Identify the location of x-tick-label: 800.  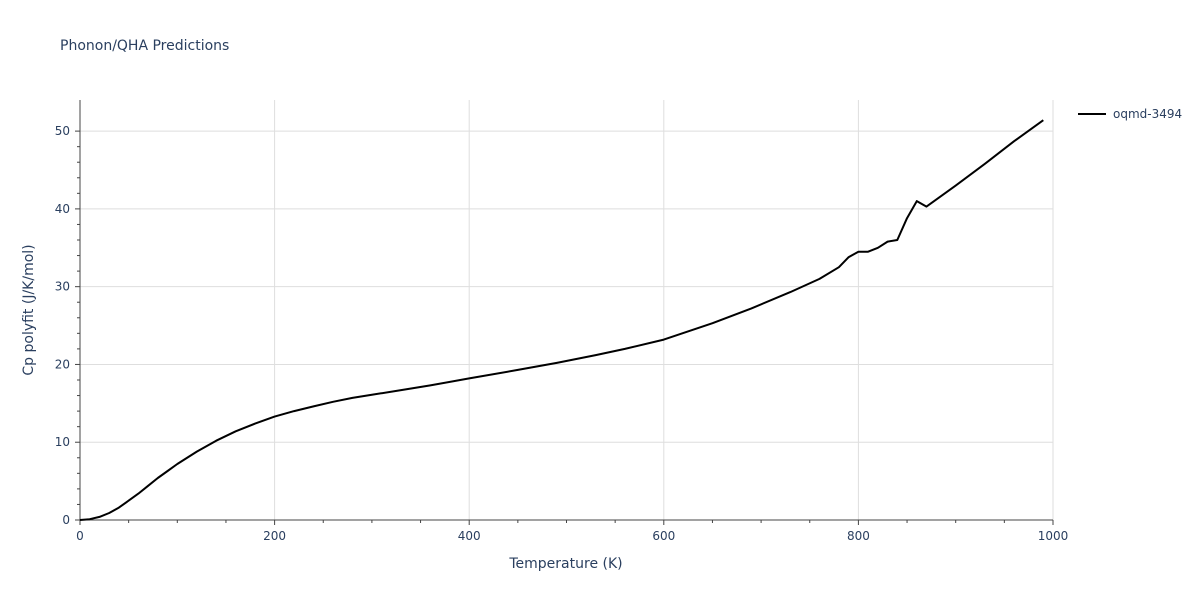
(858, 536).